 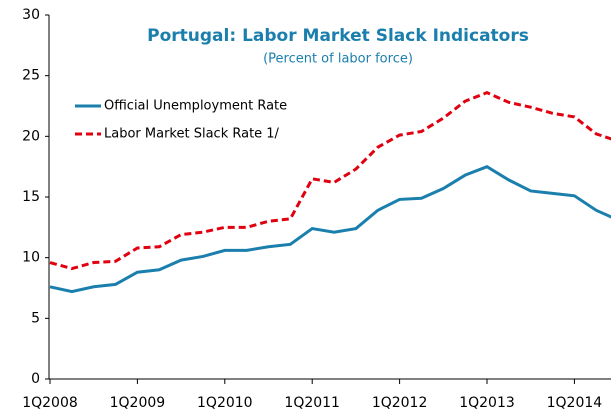 What do you see at coordinates (487, 403) in the screenshot?
I see `x-tick-label: 1Q2013` at bounding box center [487, 403].